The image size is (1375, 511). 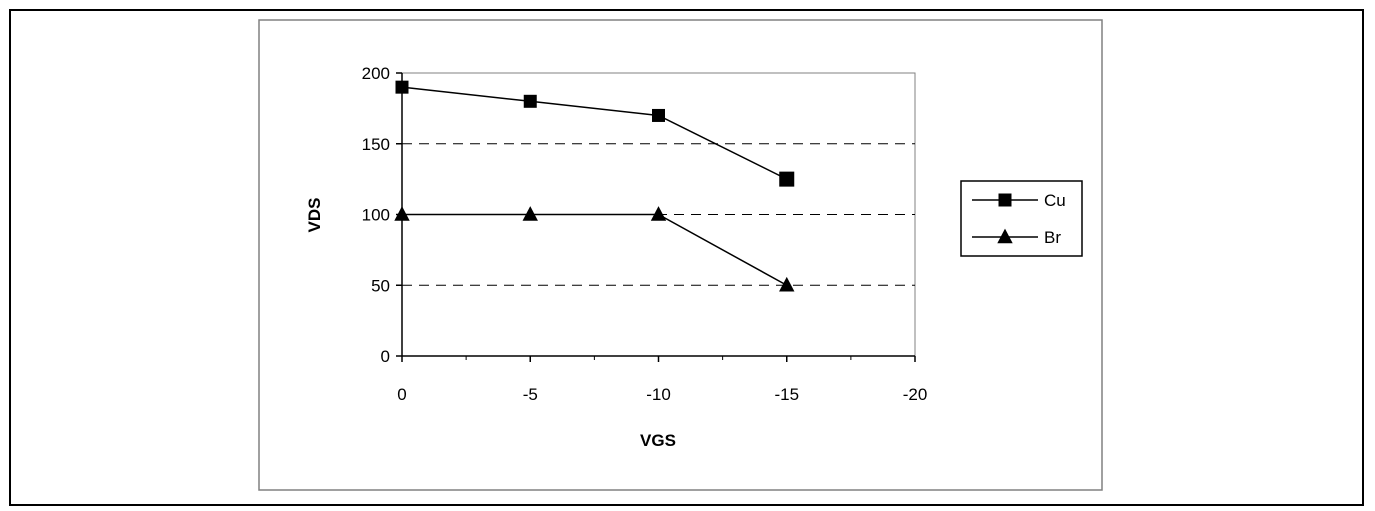 What do you see at coordinates (915, 394) in the screenshot?
I see `x-tick-label: -20` at bounding box center [915, 394].